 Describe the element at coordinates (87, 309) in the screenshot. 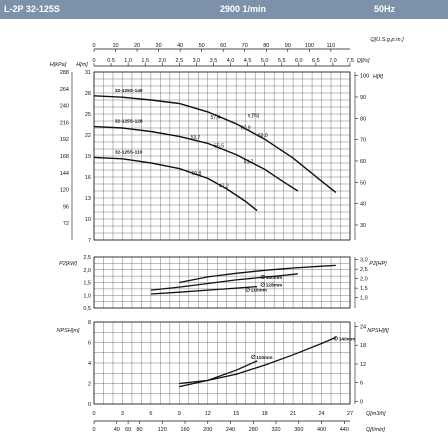

I see `tick-label-kw: 0,5` at that location.